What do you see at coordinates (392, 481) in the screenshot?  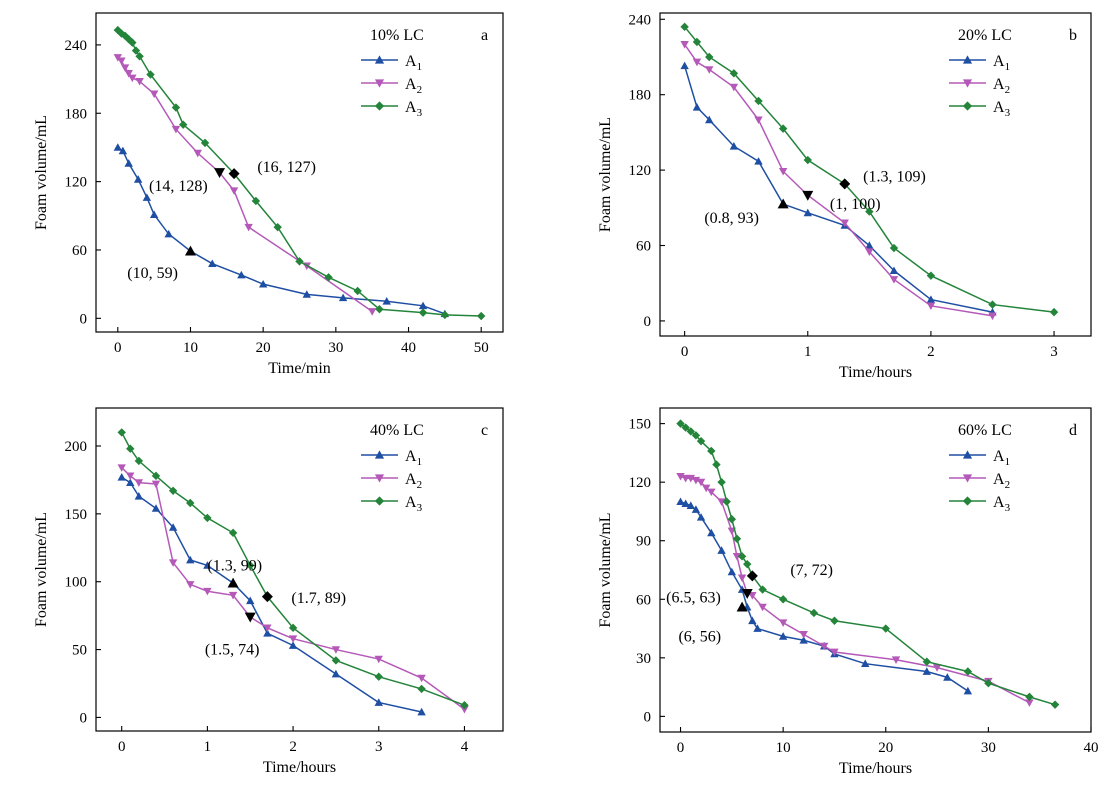 I see `legend: A1 A2 A3` at bounding box center [392, 481].